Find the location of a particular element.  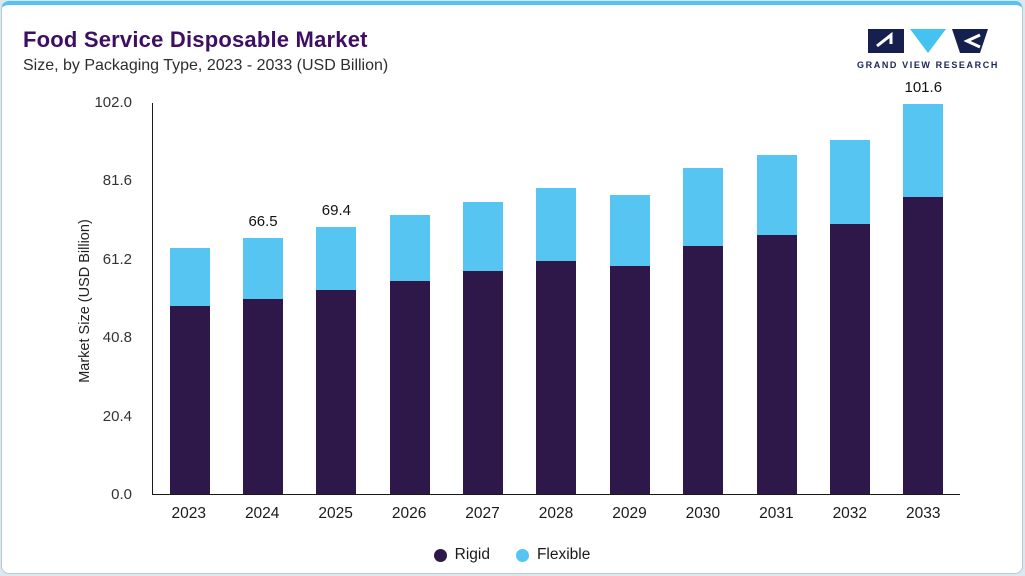

x-label-2028: 2028 is located at coordinates (556, 513).